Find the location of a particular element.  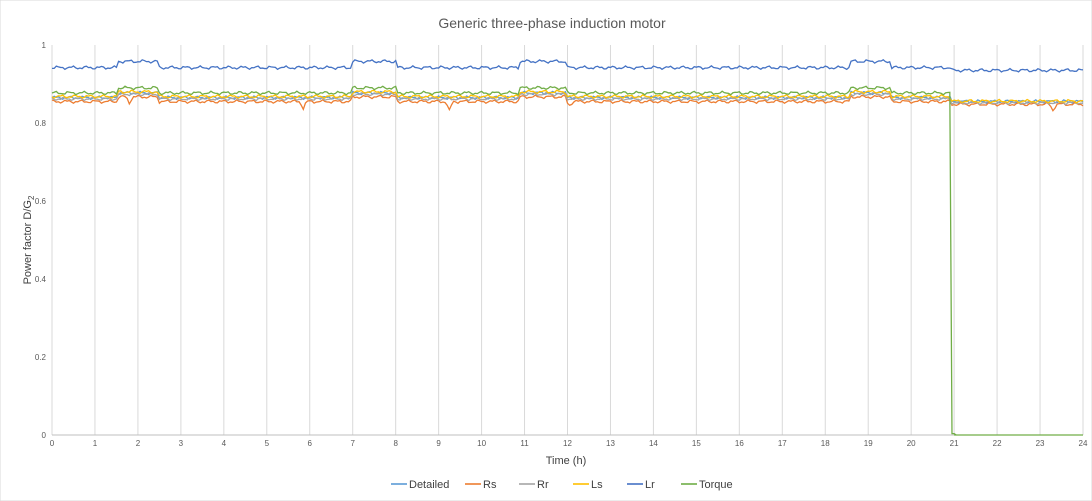

y-tick-label: 1 is located at coordinates (44, 45).